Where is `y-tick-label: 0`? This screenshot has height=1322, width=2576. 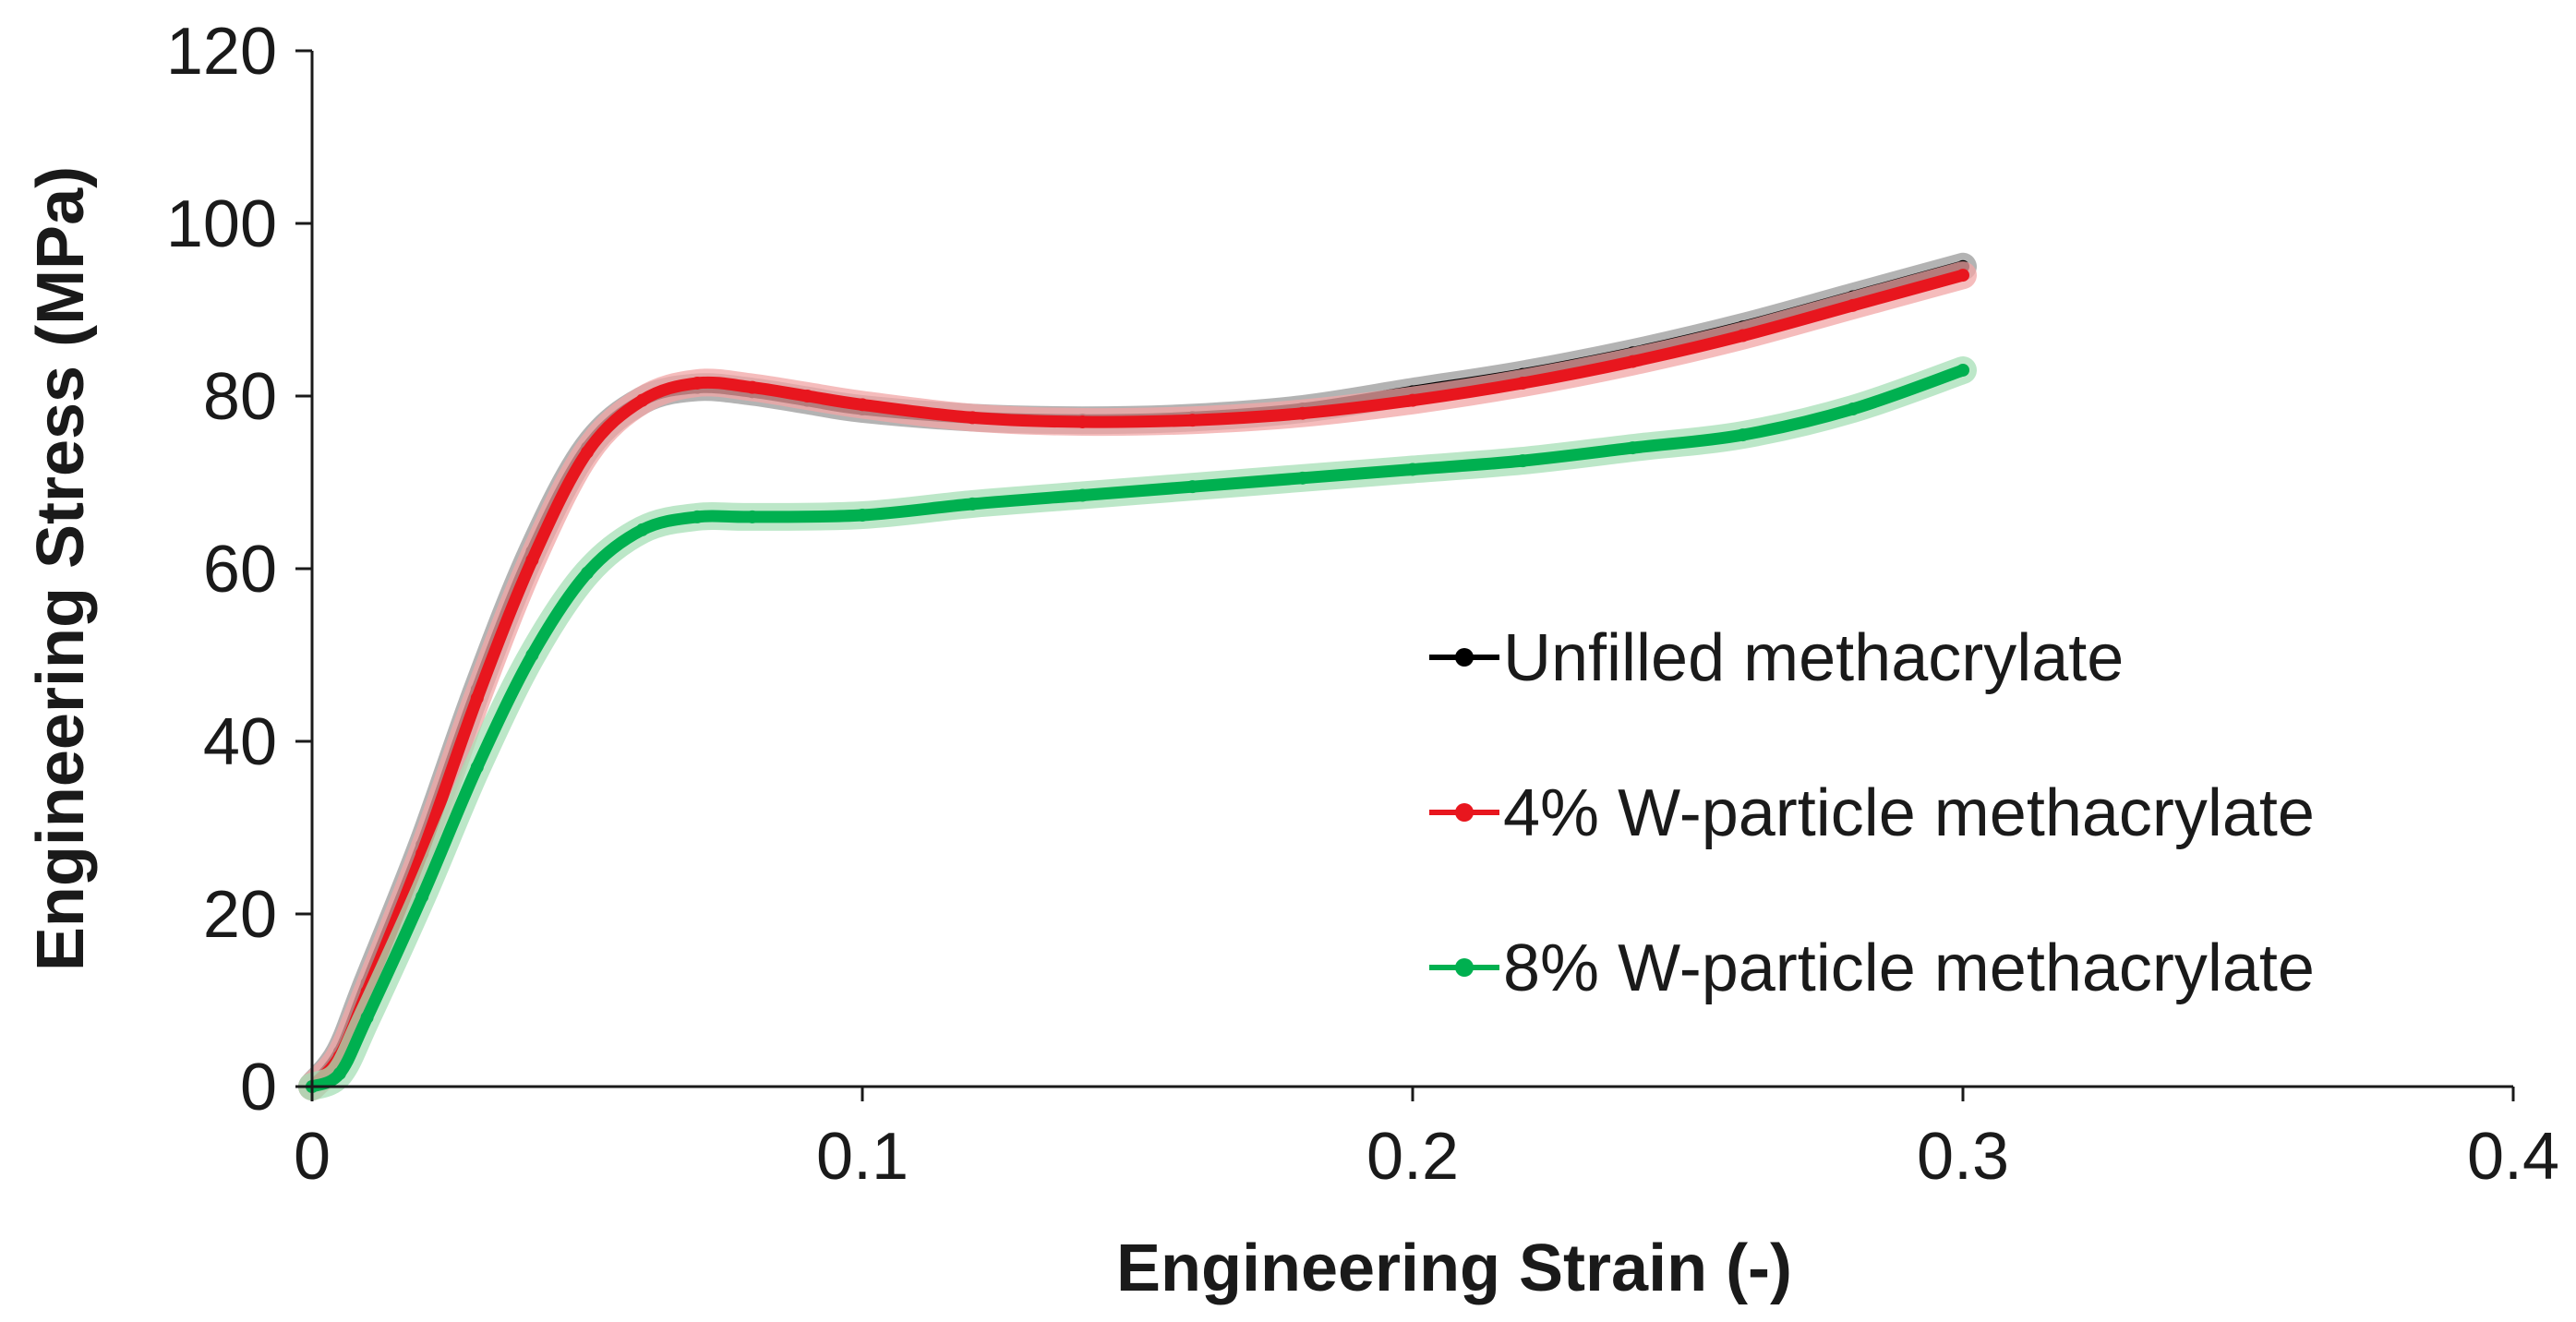 y-tick-label: 0 is located at coordinates (258, 1087).